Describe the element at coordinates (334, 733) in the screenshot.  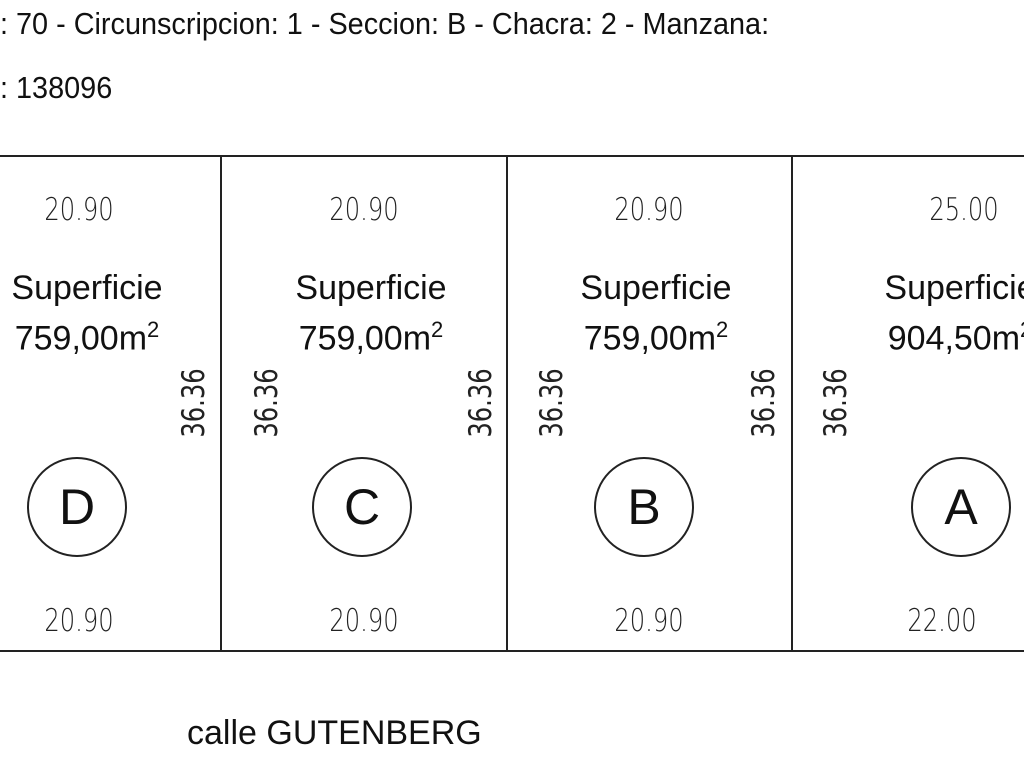
I see `street-name: calle GUTENBERG` at that location.